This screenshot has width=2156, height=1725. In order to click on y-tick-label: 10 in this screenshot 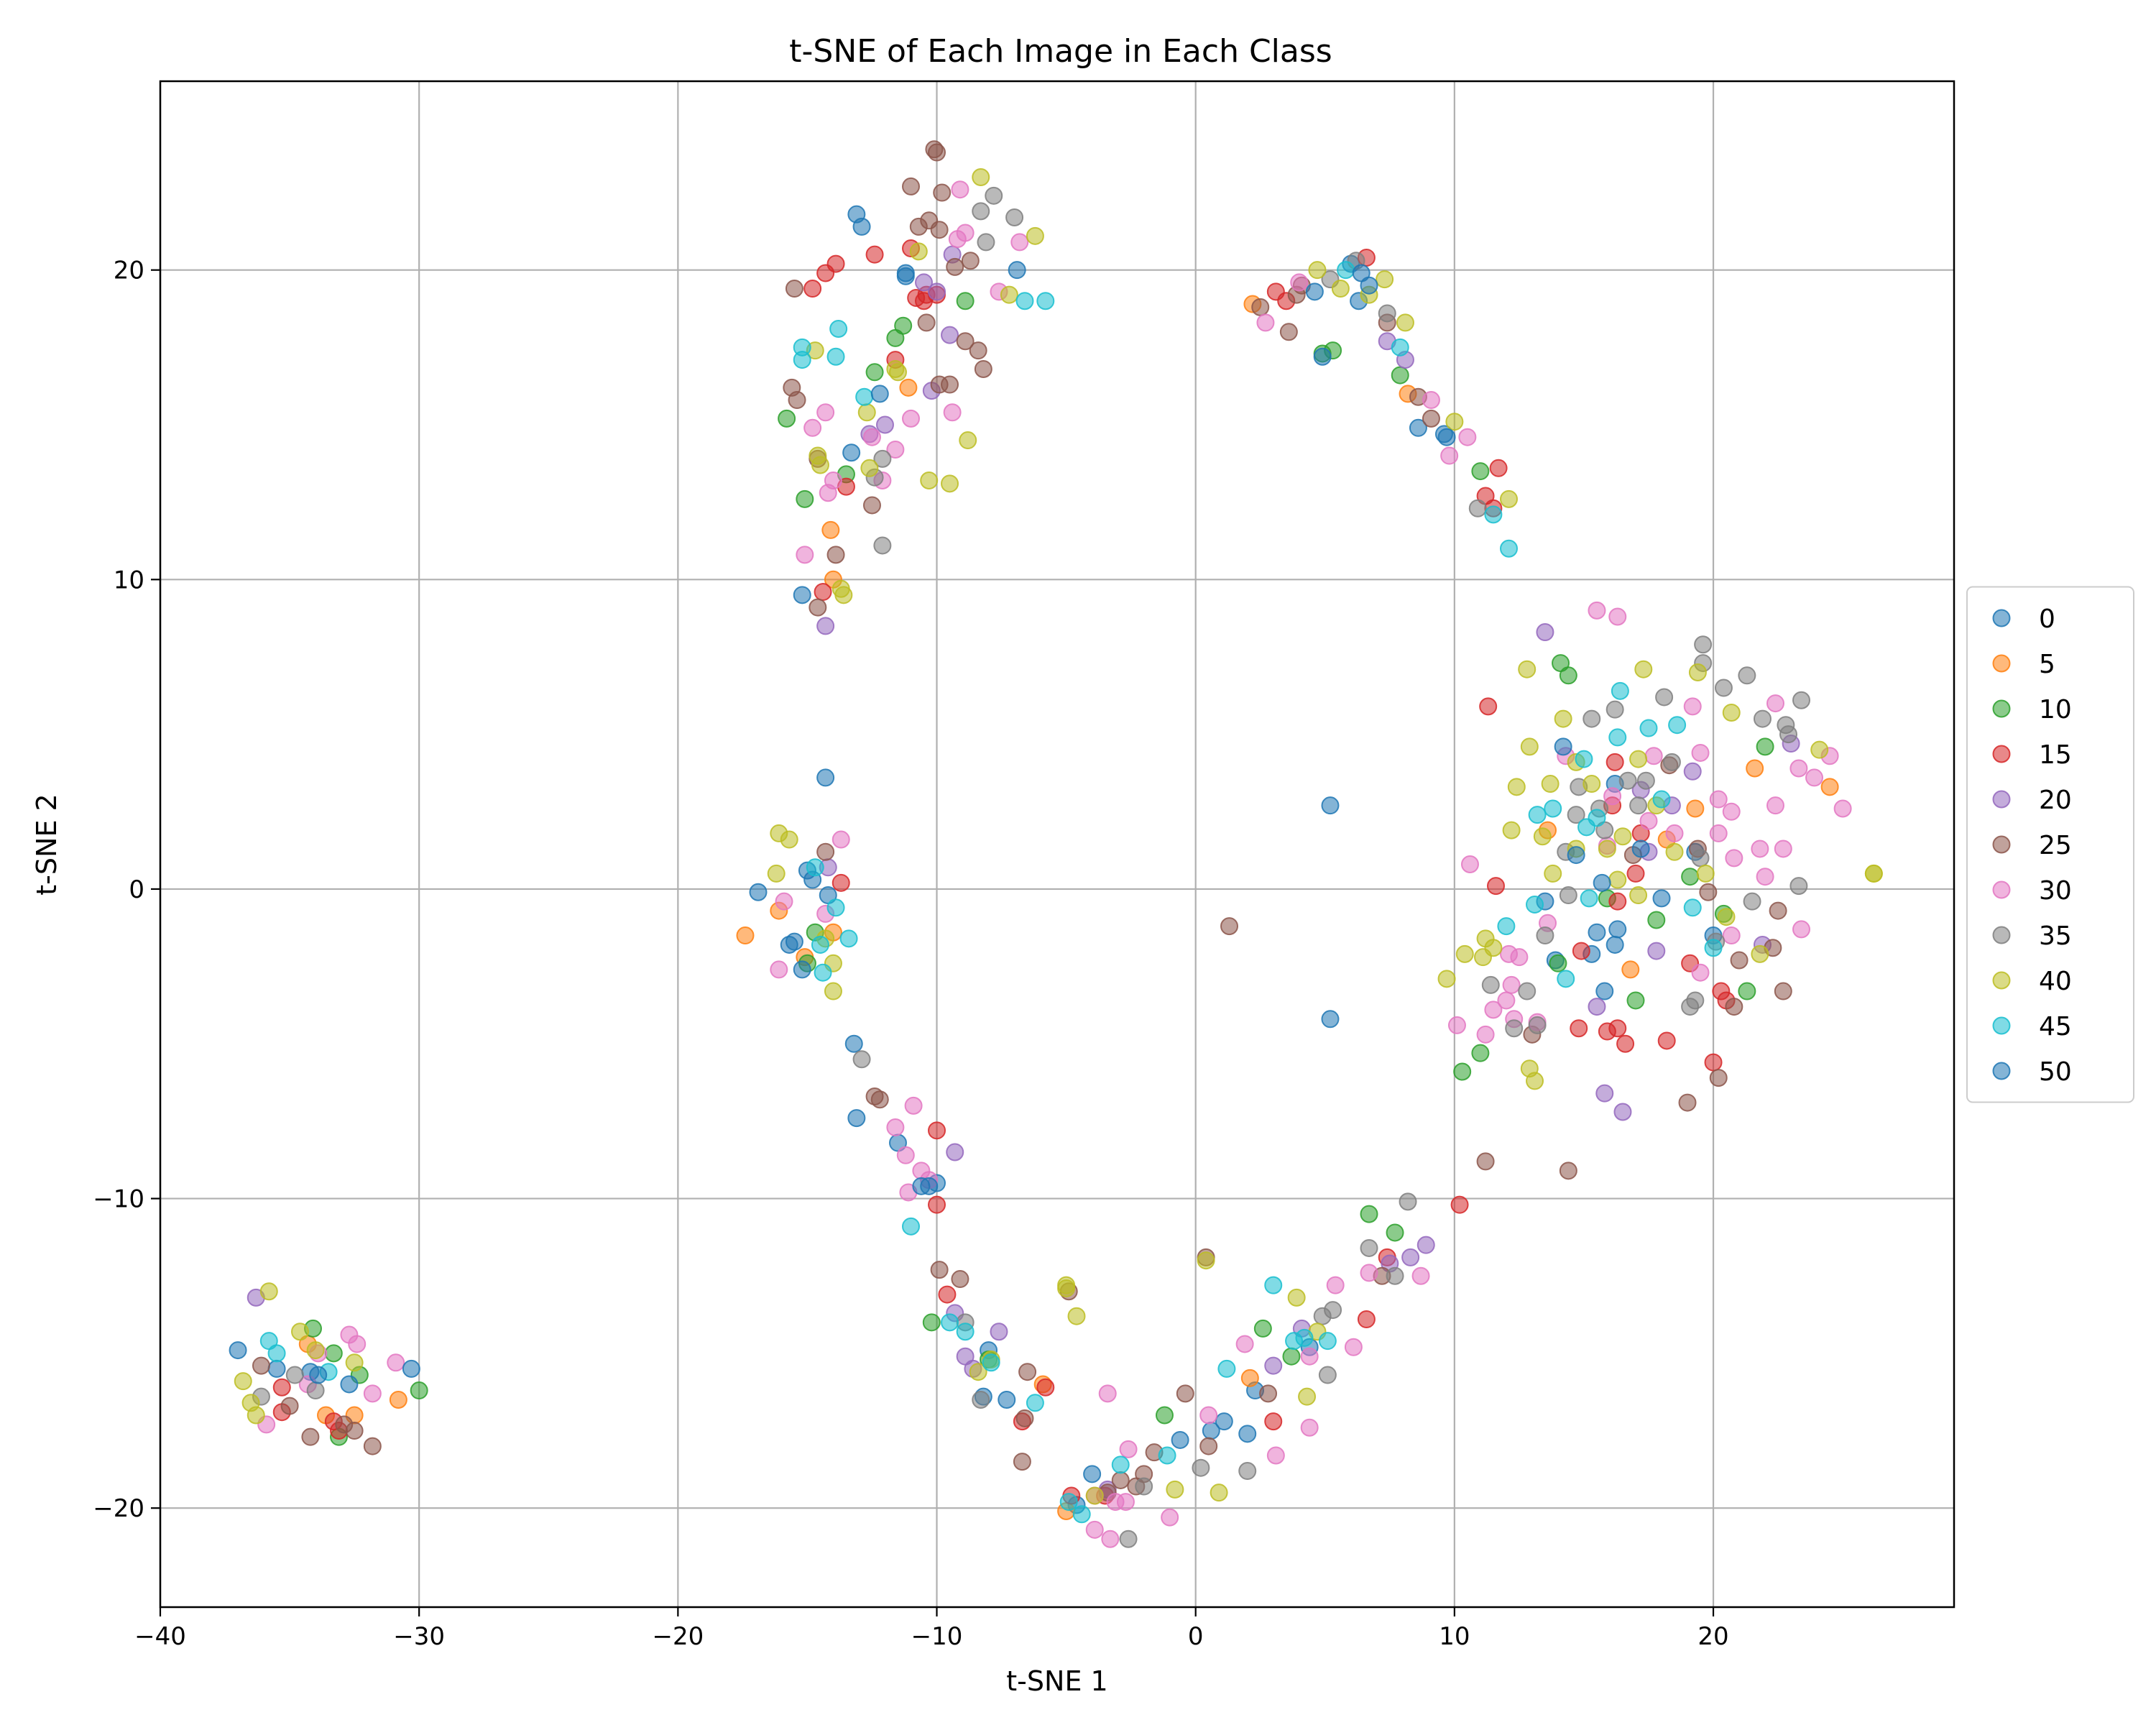, I will do `click(129, 580)`.